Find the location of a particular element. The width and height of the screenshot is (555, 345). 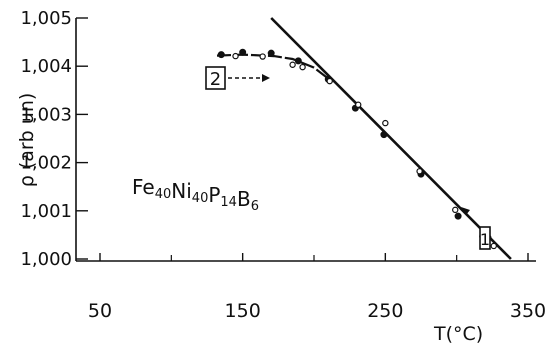

label-1-arrow is located at coordinates (471, 219).